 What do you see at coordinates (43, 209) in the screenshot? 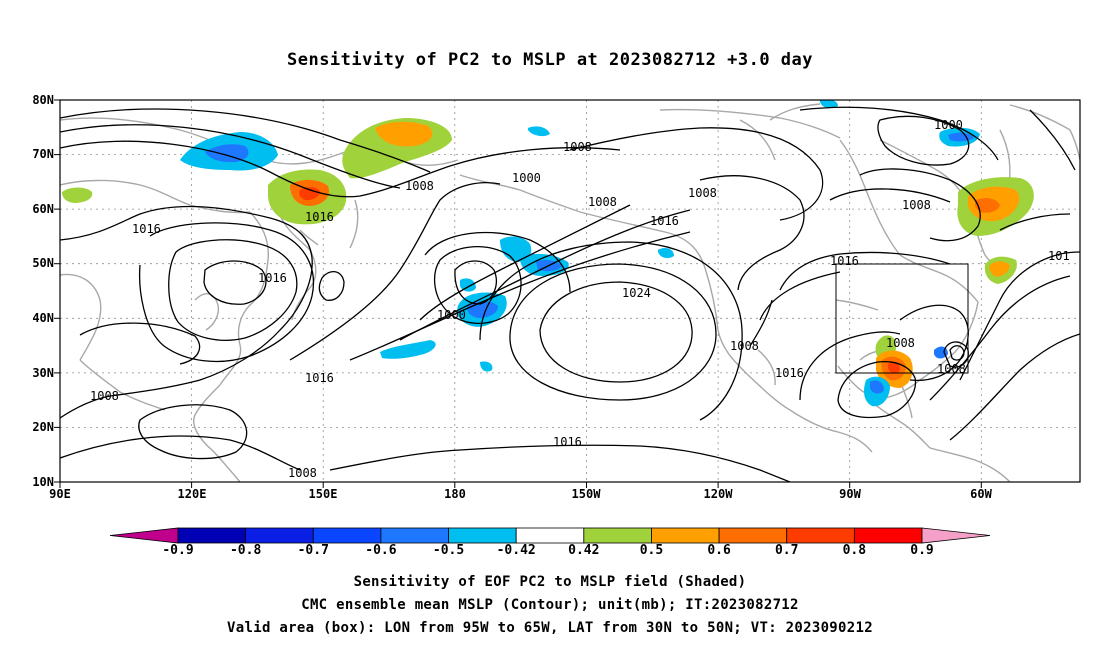
I see `lat-label: 60N` at bounding box center [43, 209].